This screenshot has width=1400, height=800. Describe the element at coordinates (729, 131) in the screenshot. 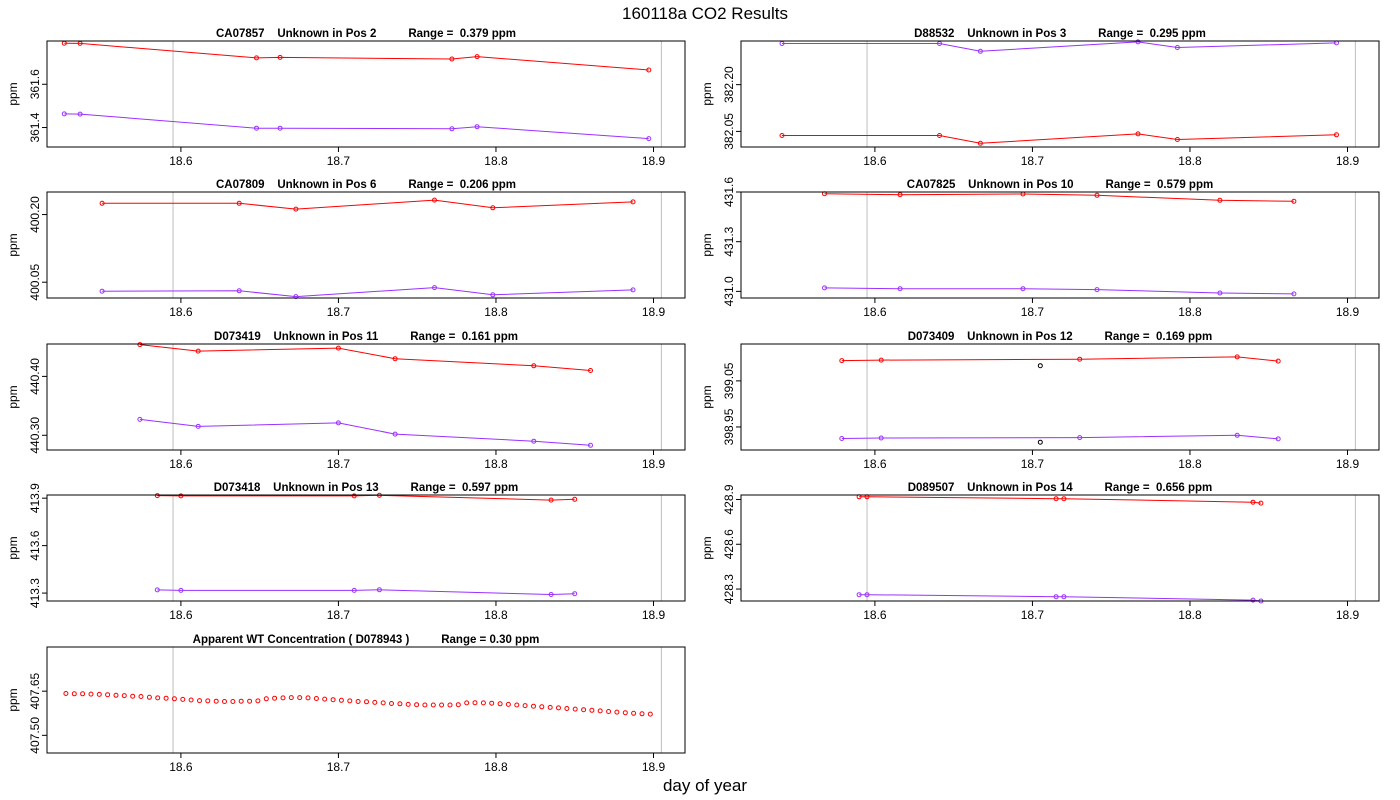

I see `y-tick-label: 382.05` at that location.